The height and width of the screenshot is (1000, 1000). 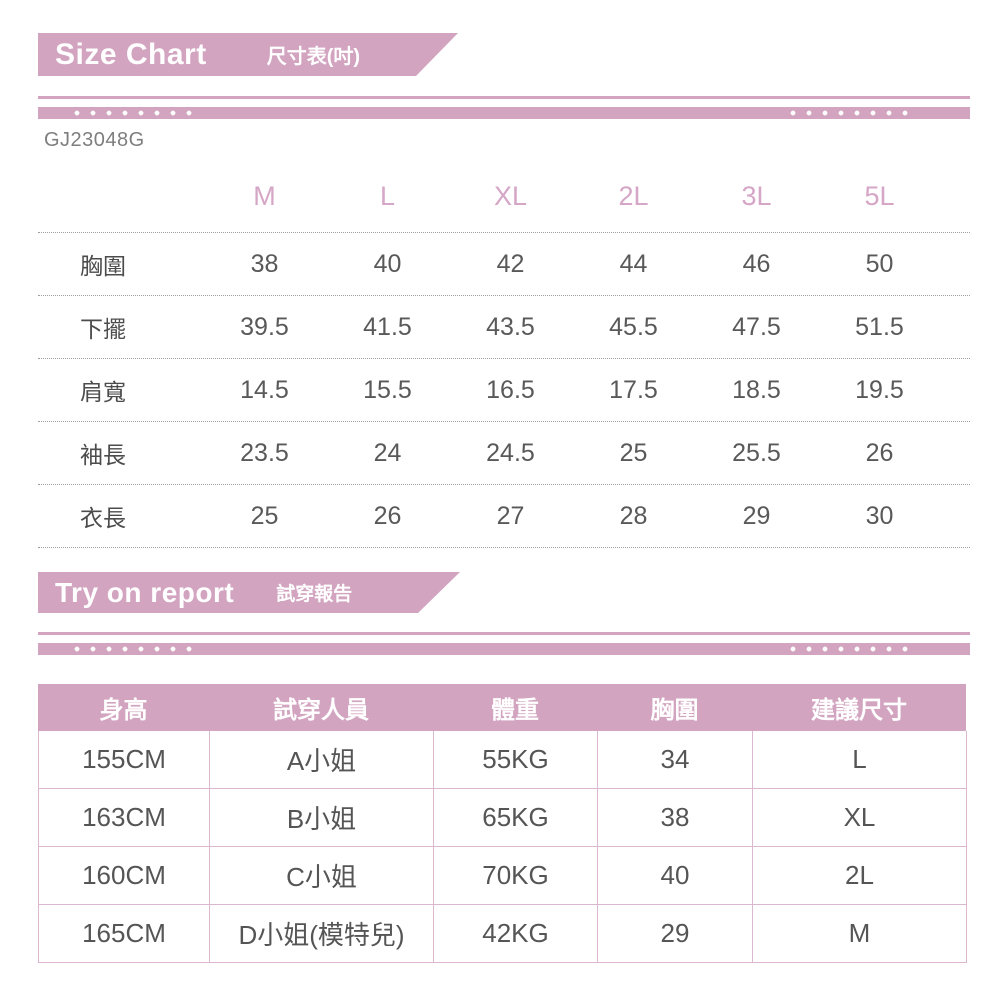 I want to click on divider-size-chart, so click(x=504, y=107).